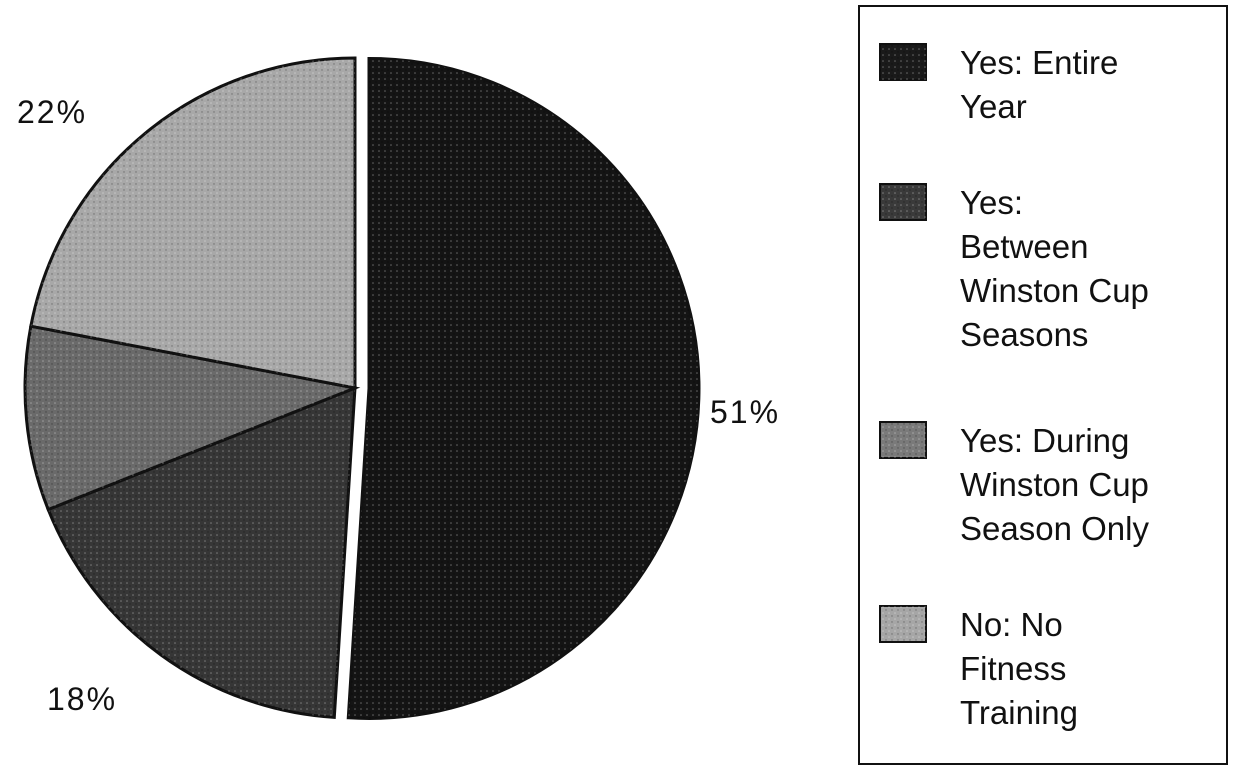 The image size is (1234, 767). What do you see at coordinates (1039, 84) in the screenshot?
I see `legend-entry-label: Yes: Entire Year` at bounding box center [1039, 84].